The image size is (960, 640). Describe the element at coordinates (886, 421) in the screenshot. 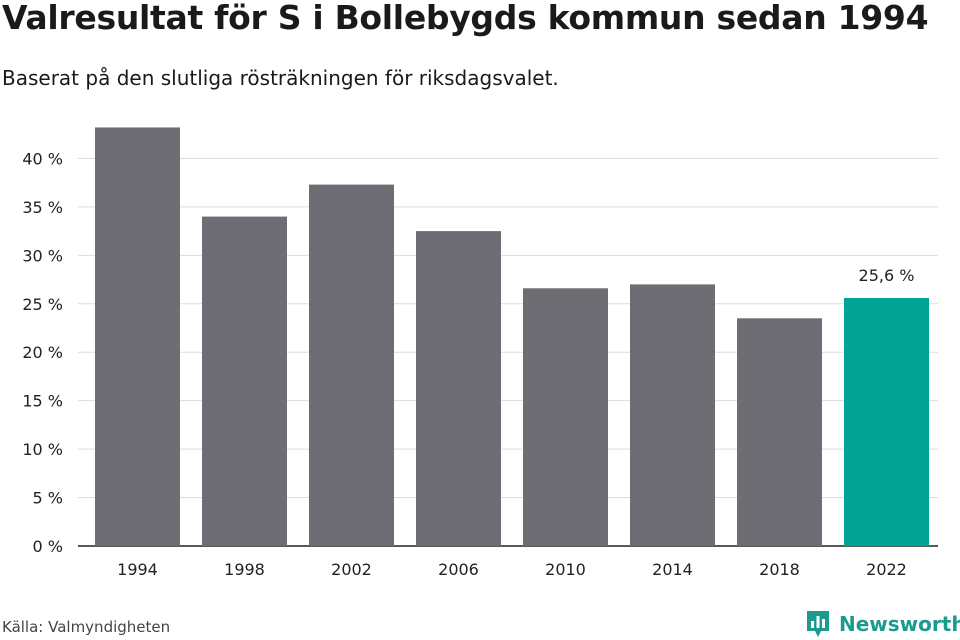

I see `bar-2022` at that location.